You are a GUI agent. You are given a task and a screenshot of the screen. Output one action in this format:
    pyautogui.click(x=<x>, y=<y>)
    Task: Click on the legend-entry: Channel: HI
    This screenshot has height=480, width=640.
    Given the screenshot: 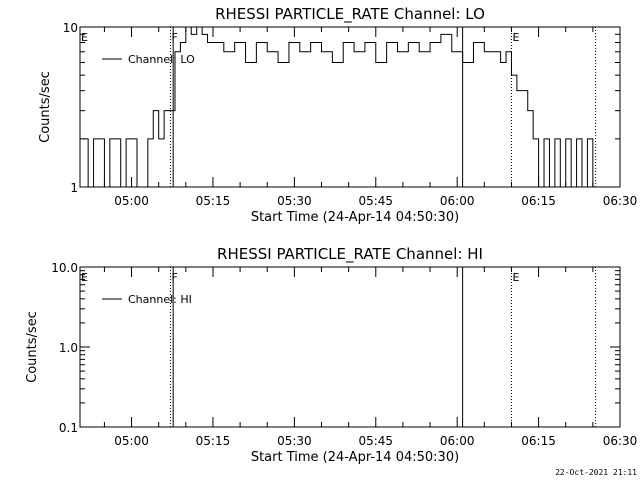 What is the action you would take?
    pyautogui.click(x=160, y=299)
    